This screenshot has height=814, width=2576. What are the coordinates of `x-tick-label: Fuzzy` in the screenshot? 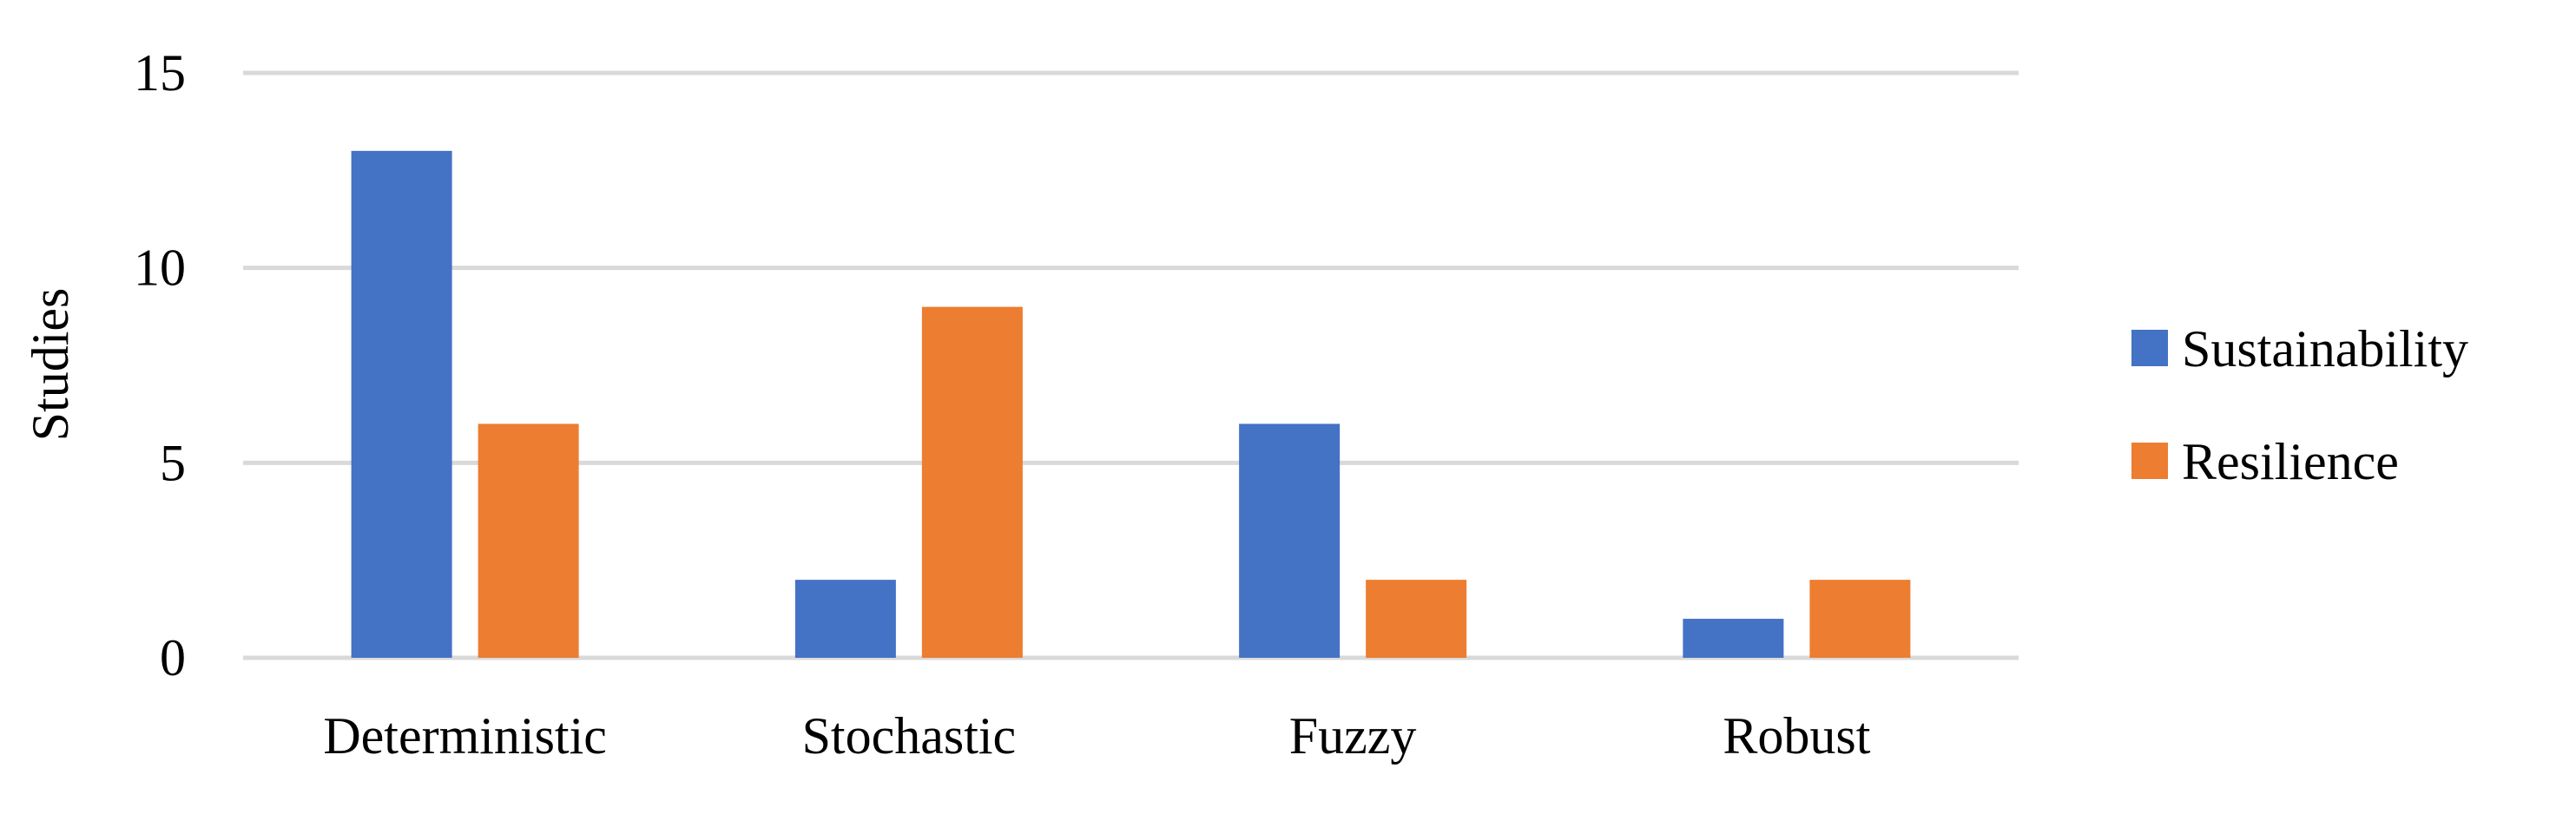 It's located at (1353, 736).